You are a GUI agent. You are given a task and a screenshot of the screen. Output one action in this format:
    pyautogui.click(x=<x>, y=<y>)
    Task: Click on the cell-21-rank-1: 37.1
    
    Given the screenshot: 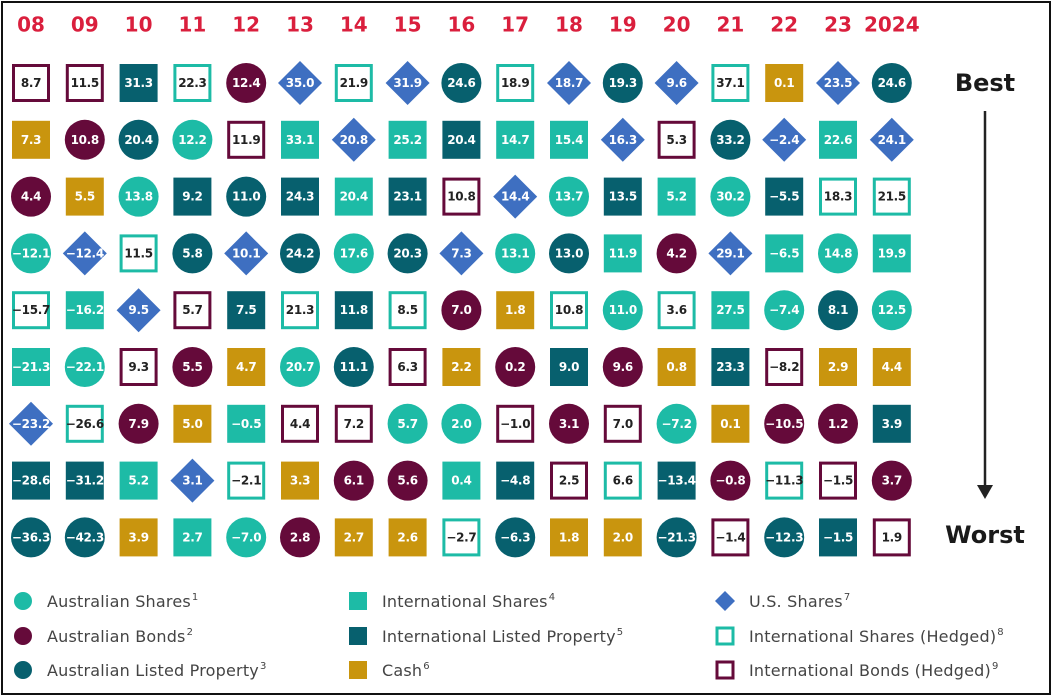 What is the action you would take?
    pyautogui.click(x=730, y=83)
    